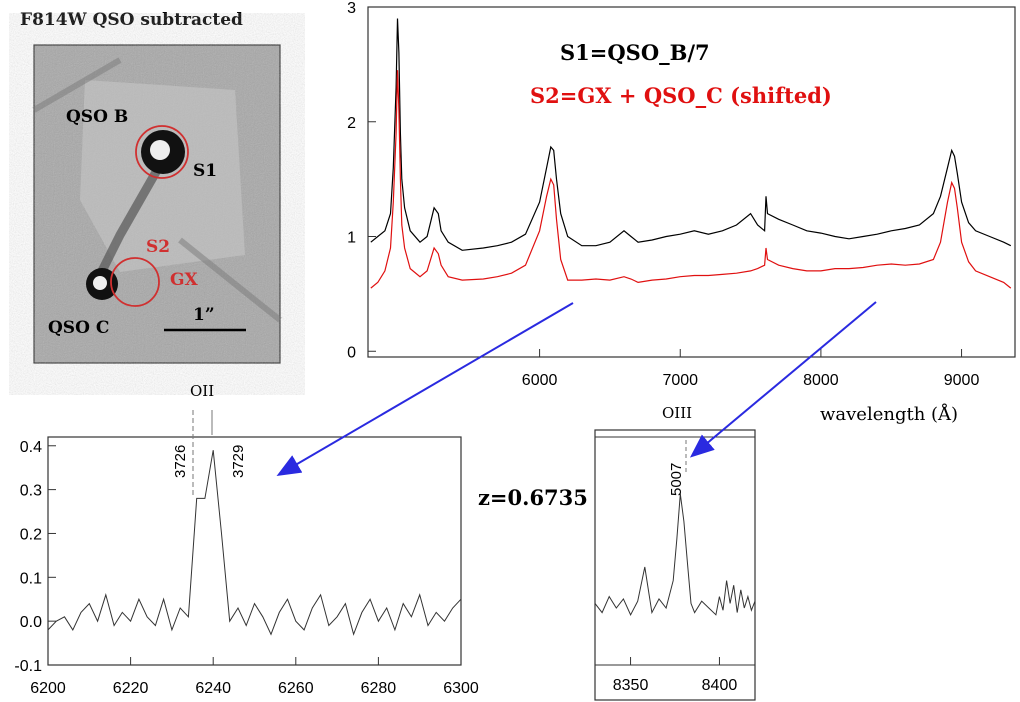 Image resolution: width=1020 pixels, height=702 pixels. Describe the element at coordinates (889, 414) in the screenshot. I see `main-x-axis-label: wavelength (Å)` at that location.